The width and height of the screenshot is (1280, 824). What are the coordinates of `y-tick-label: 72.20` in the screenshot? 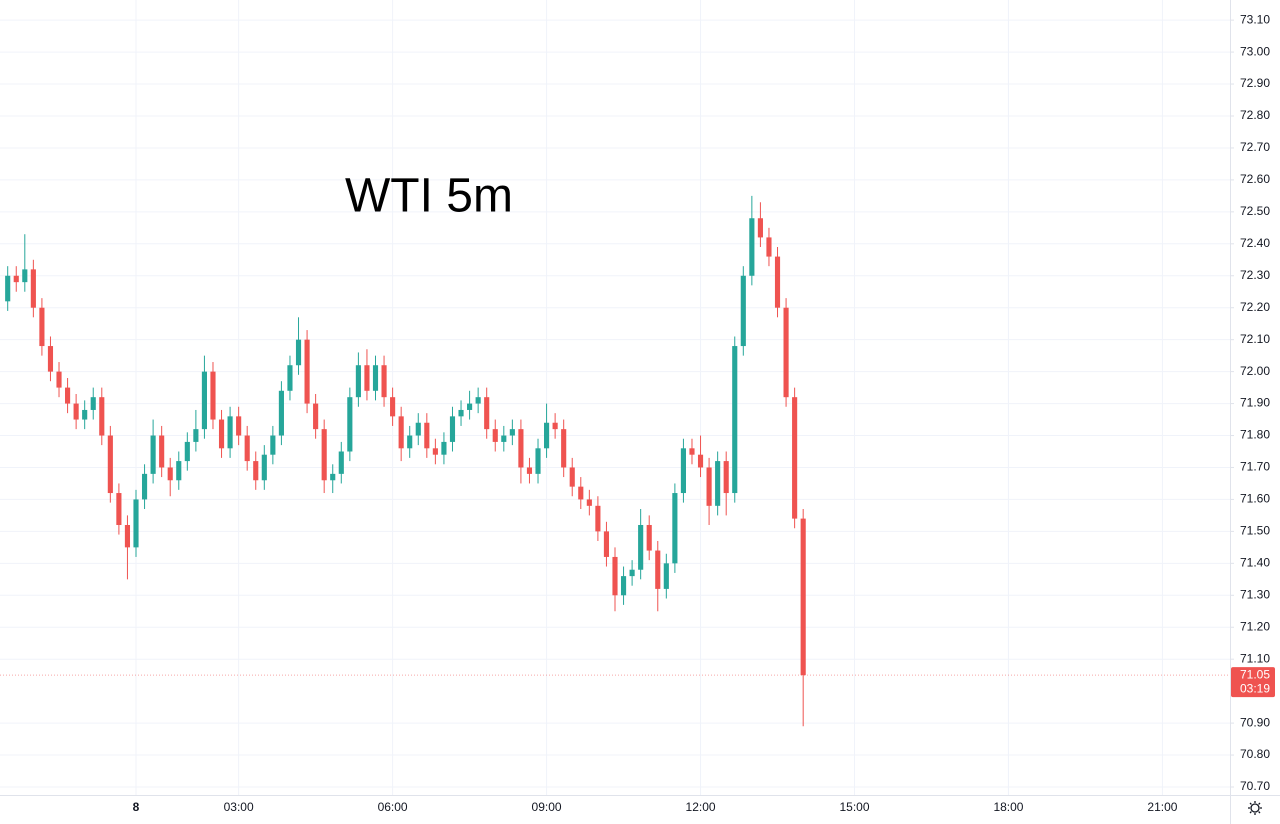 It's located at (1255, 307).